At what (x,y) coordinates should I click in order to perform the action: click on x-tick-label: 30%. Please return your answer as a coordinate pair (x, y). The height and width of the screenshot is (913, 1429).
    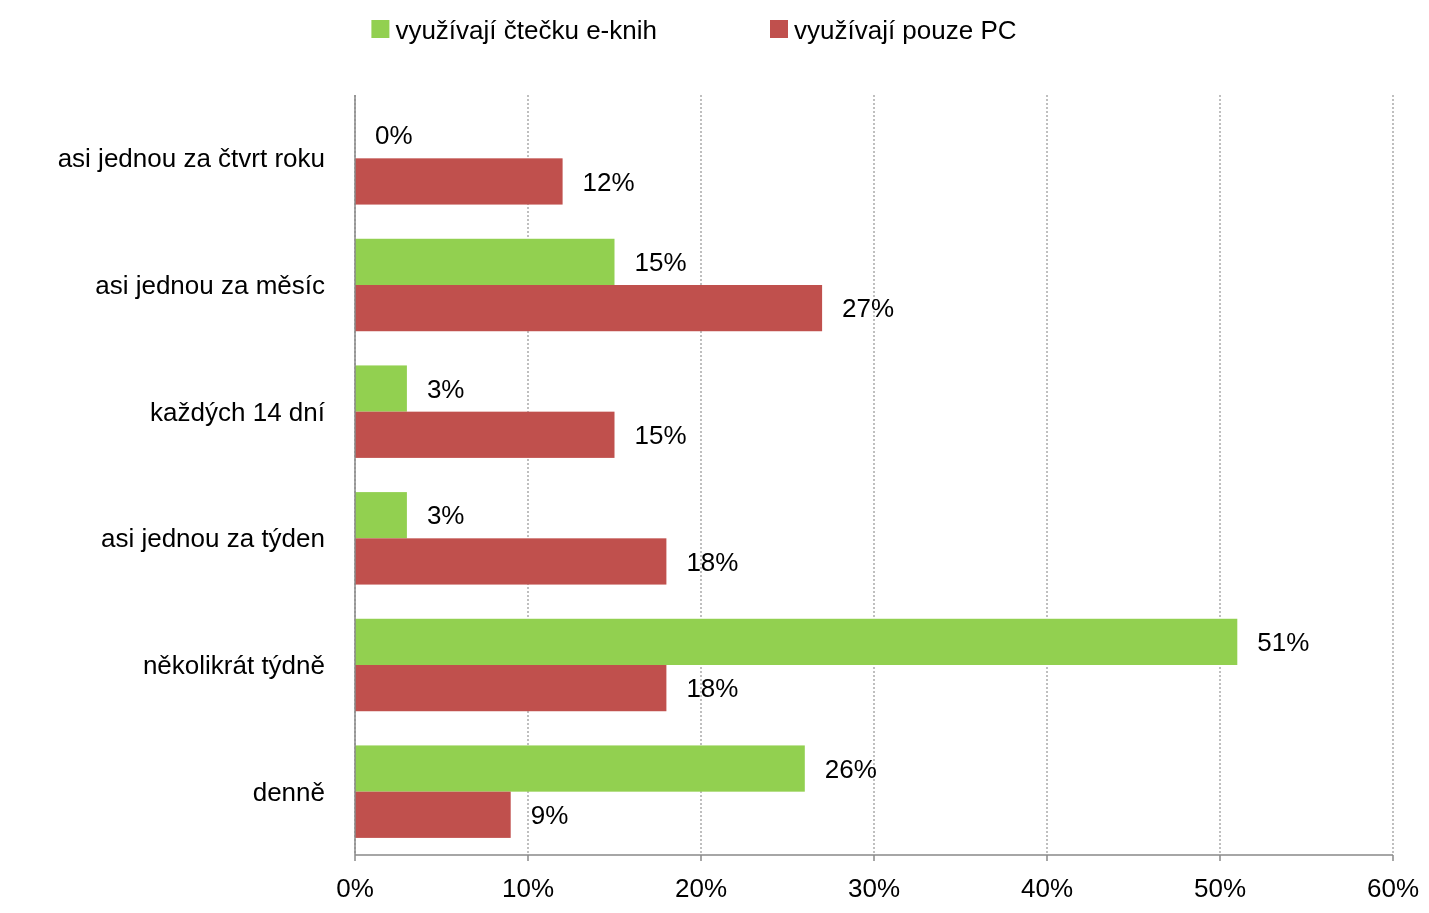
    Looking at the image, I should click on (874, 888).